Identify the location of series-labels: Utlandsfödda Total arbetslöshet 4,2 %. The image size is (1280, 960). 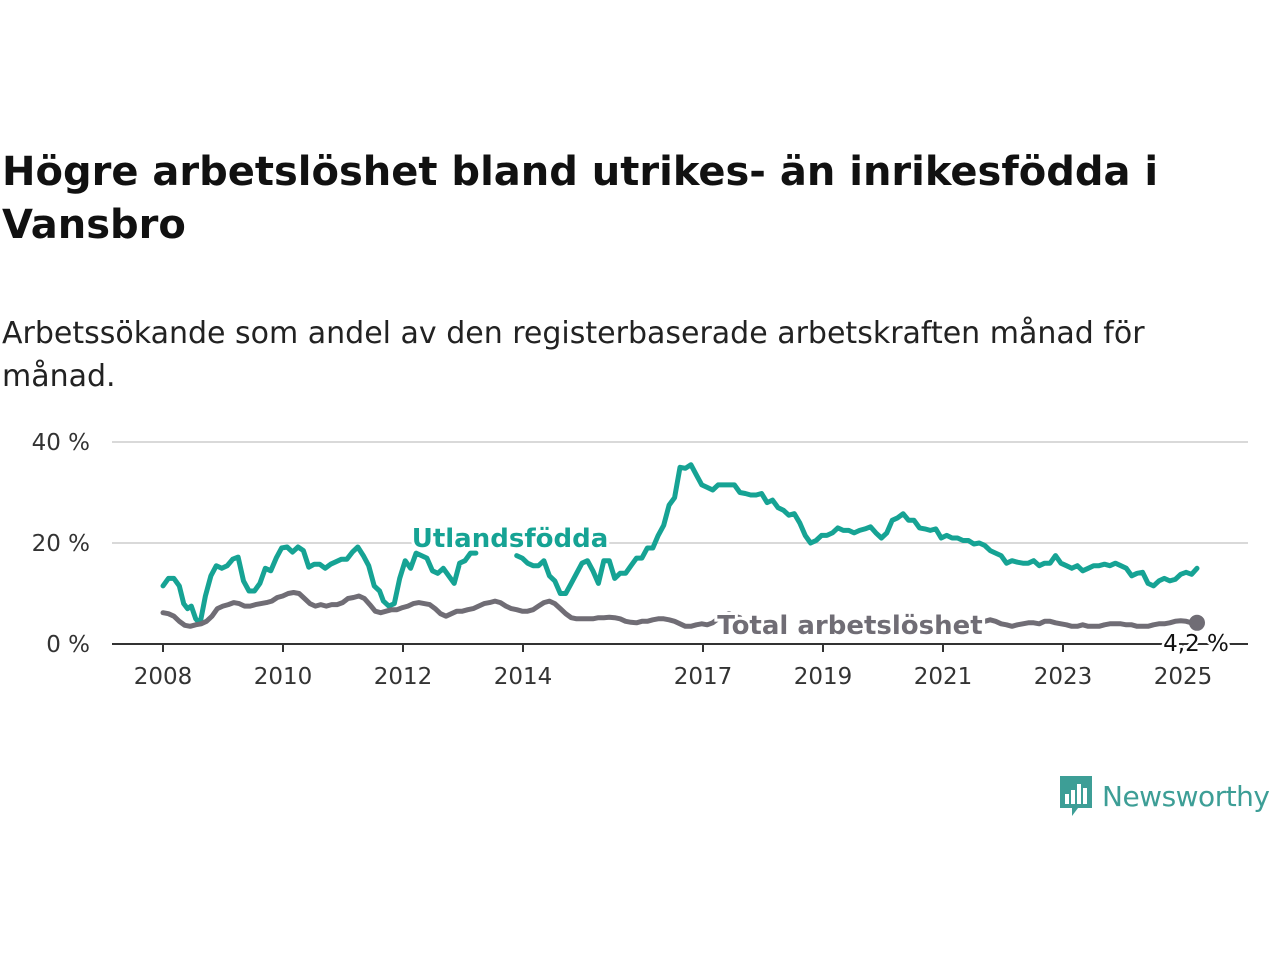
(820, 590).